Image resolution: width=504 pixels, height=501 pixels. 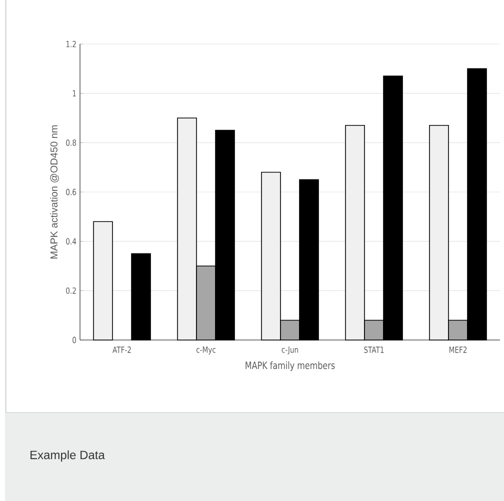 I want to click on x-tick-label: ATF-2, so click(x=121, y=349).